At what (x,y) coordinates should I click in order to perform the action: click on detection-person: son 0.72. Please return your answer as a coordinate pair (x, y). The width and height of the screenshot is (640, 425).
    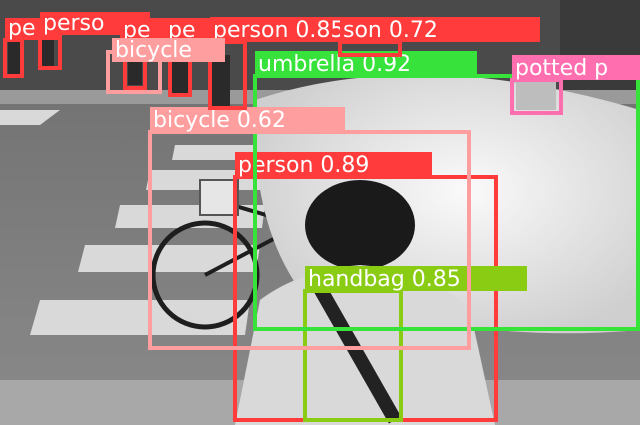
    Looking at the image, I should click on (439, 37).